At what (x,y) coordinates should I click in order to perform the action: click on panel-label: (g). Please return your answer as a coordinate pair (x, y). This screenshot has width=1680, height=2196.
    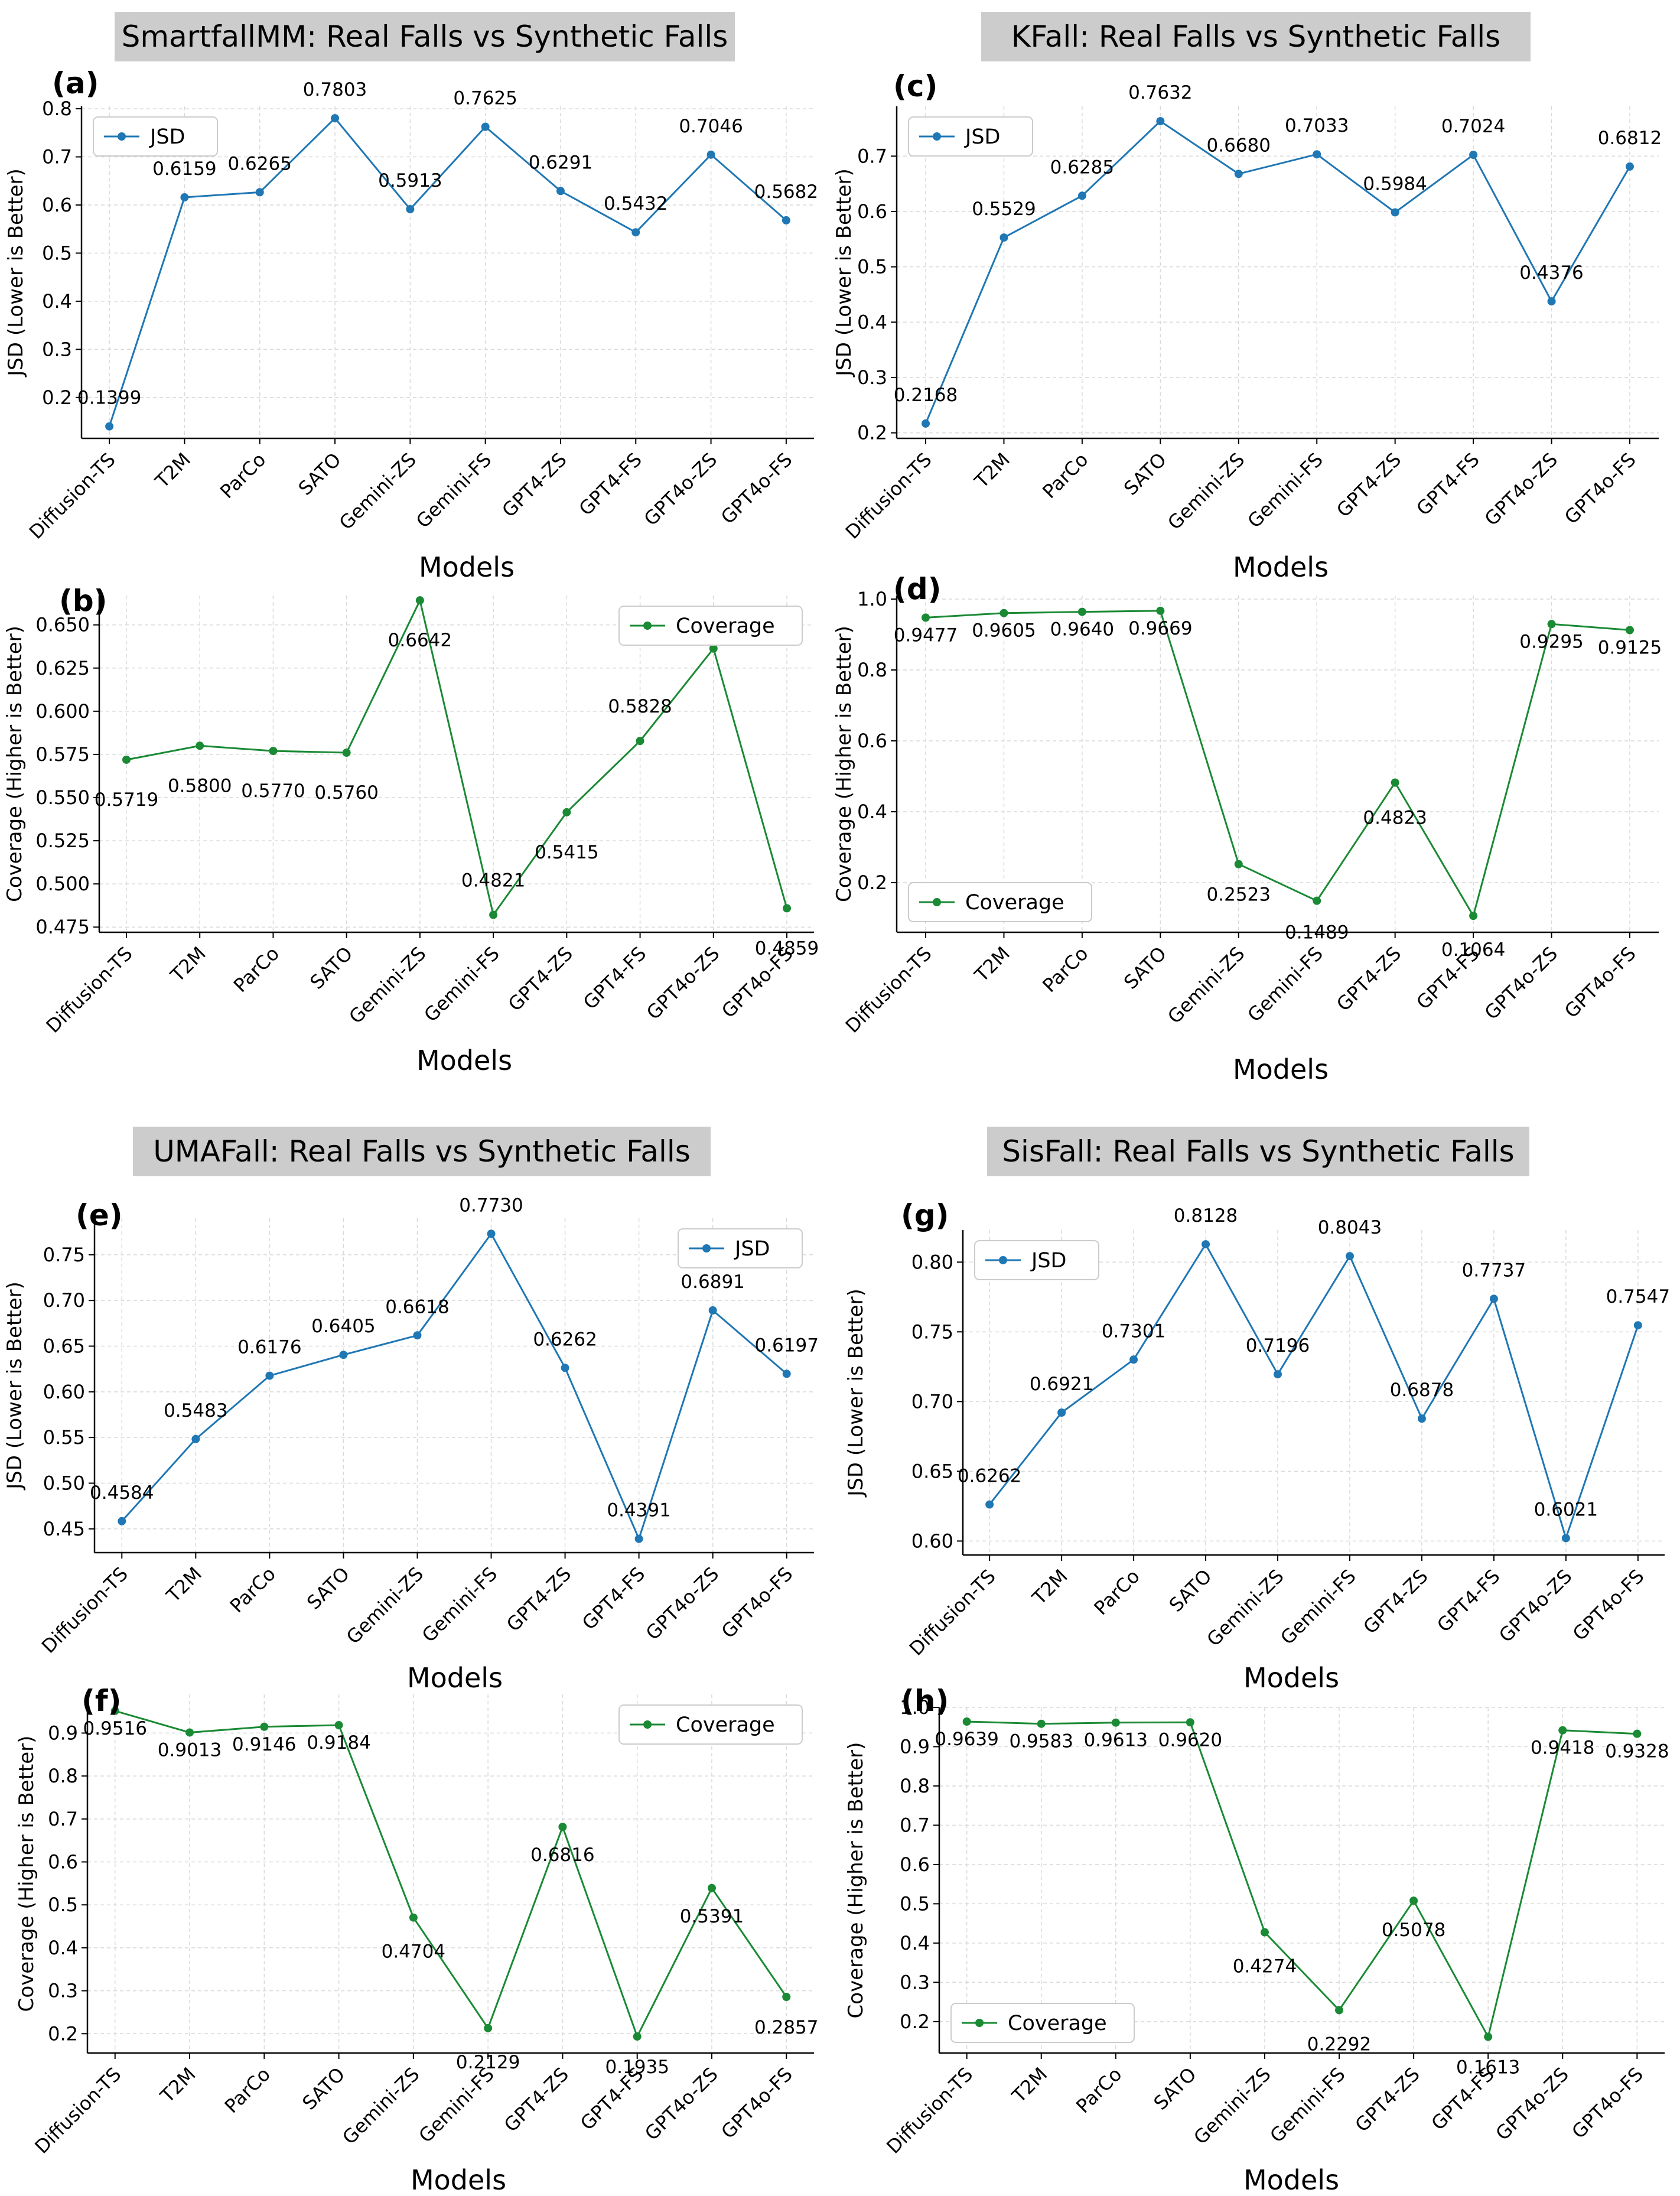
    Looking at the image, I should click on (925, 1215).